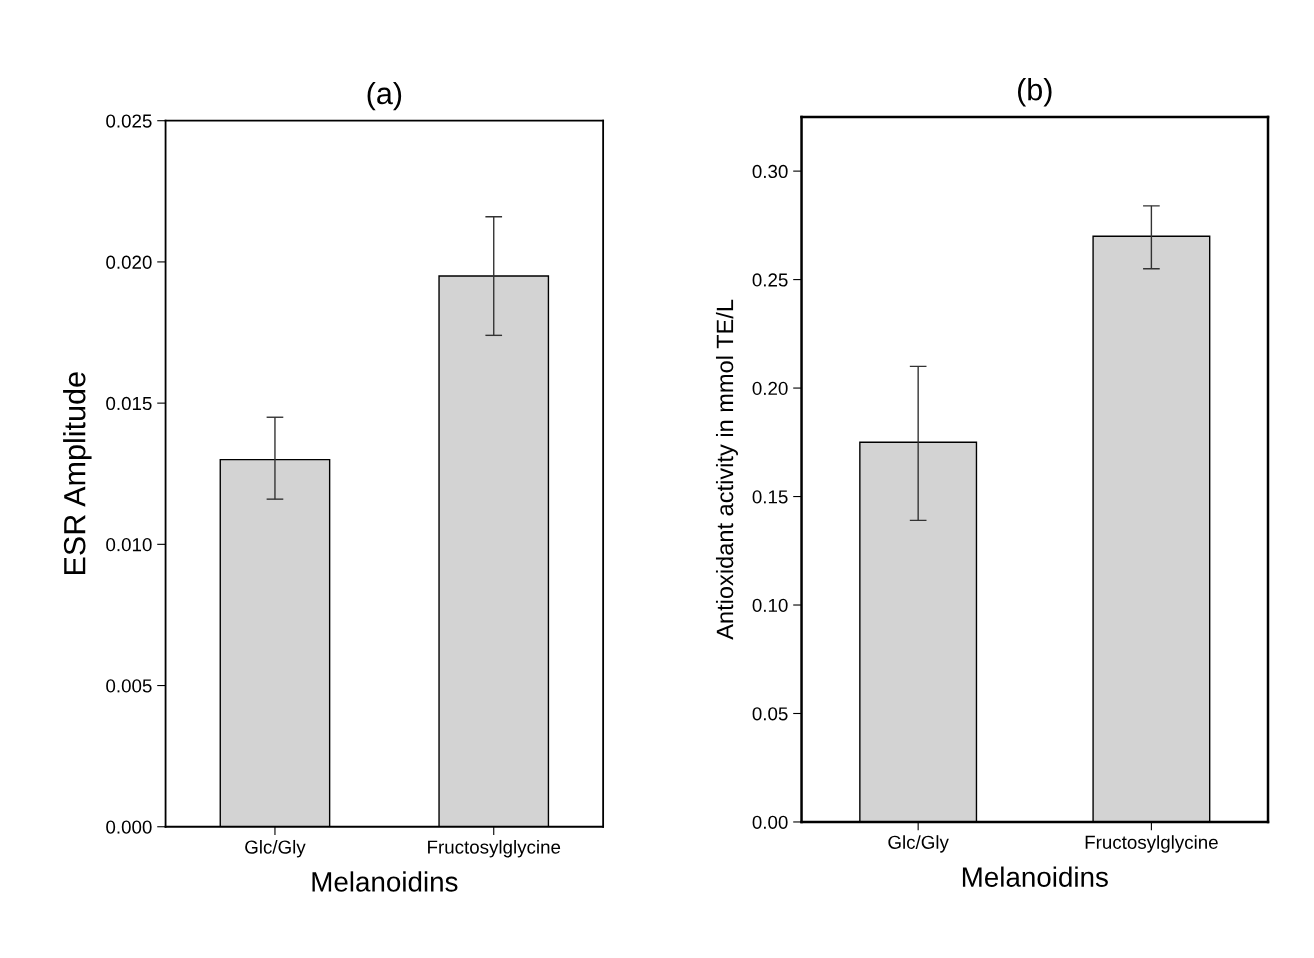 The image size is (1314, 958). I want to click on chart-title: (a), so click(384, 96).